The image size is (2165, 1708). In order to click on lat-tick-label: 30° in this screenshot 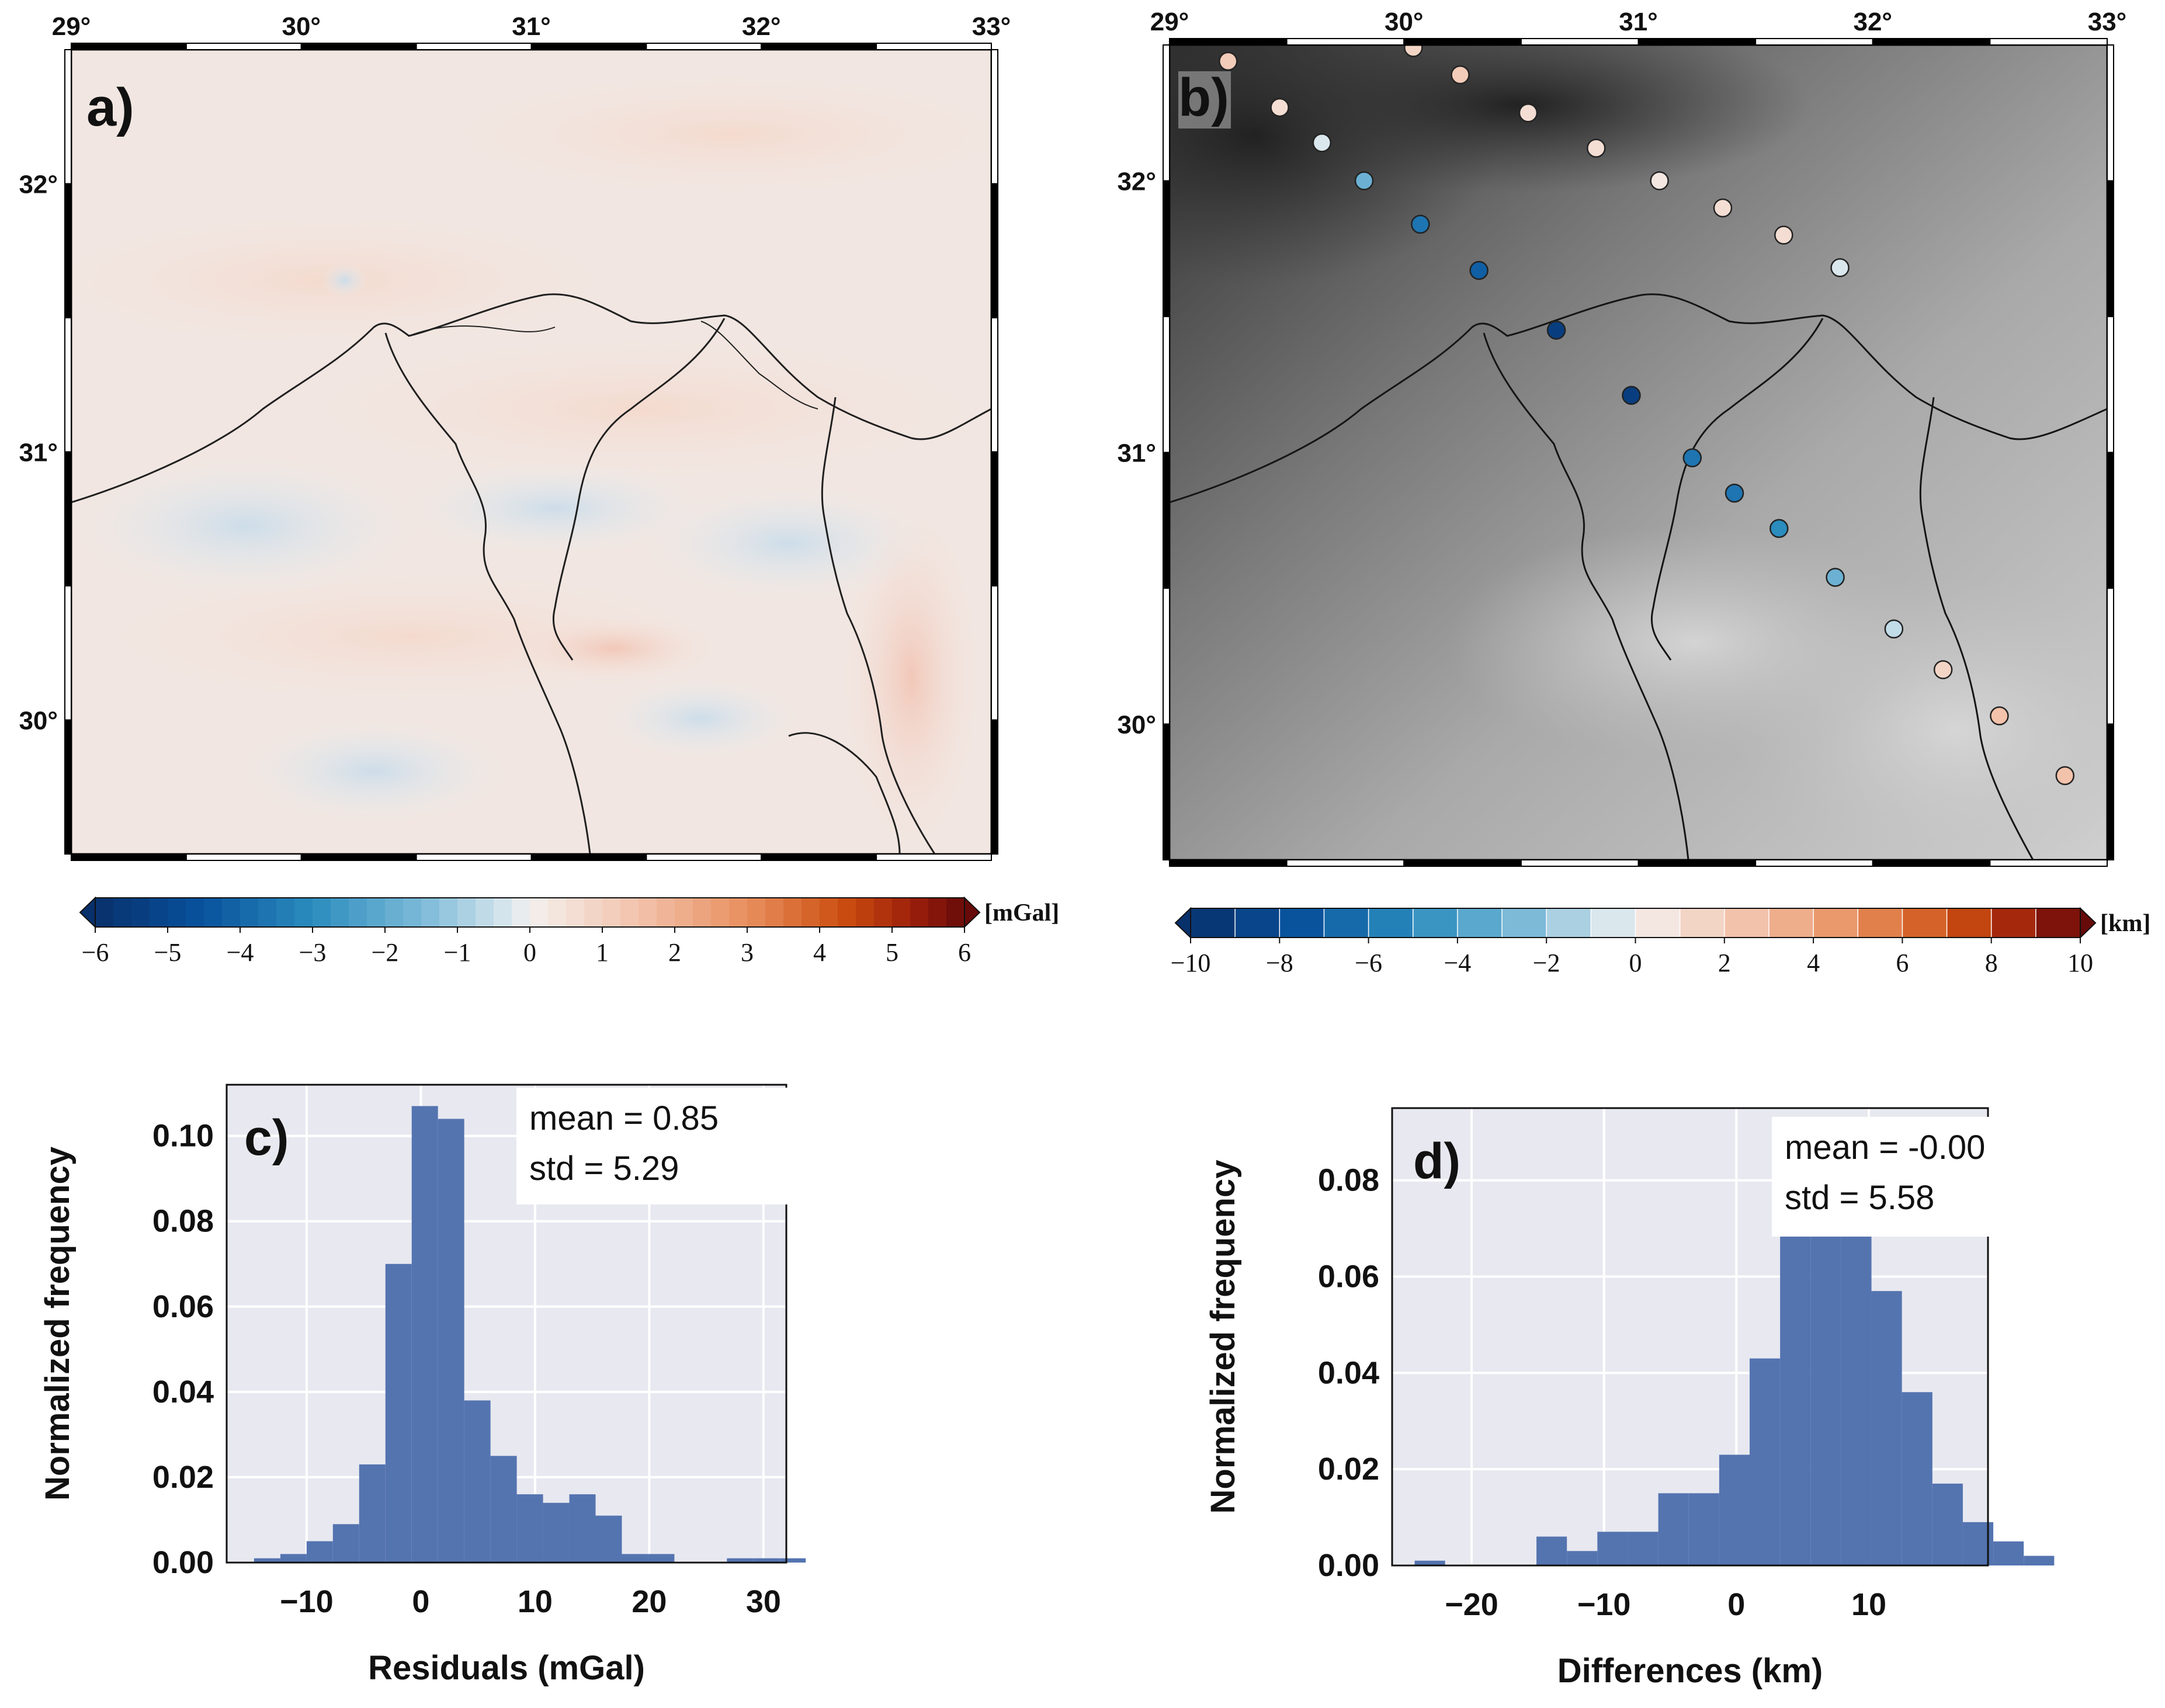, I will do `click(1136, 725)`.